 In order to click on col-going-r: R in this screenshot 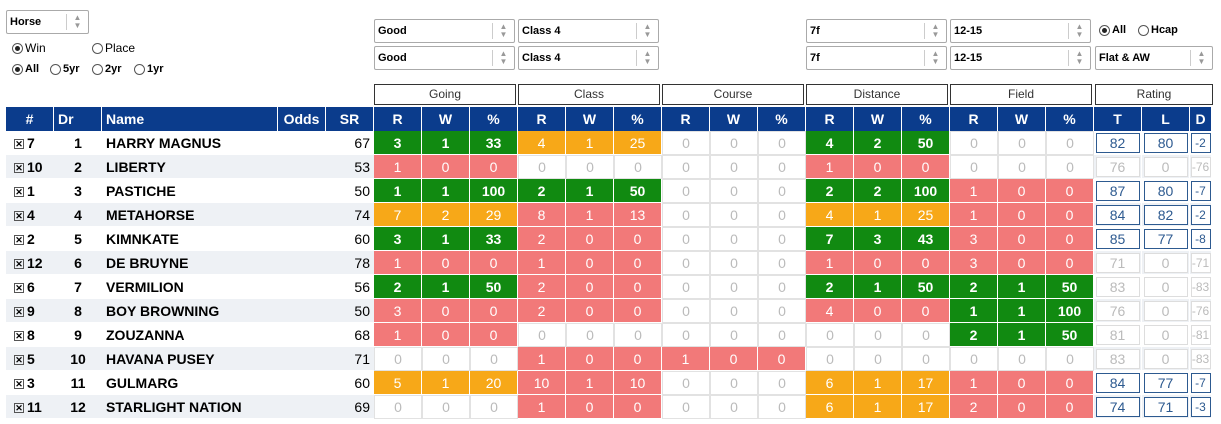, I will do `click(398, 119)`.